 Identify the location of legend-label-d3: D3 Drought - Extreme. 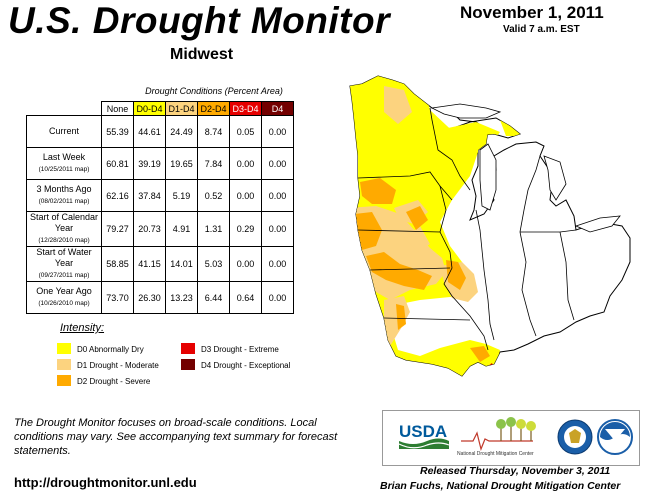
(240, 349).